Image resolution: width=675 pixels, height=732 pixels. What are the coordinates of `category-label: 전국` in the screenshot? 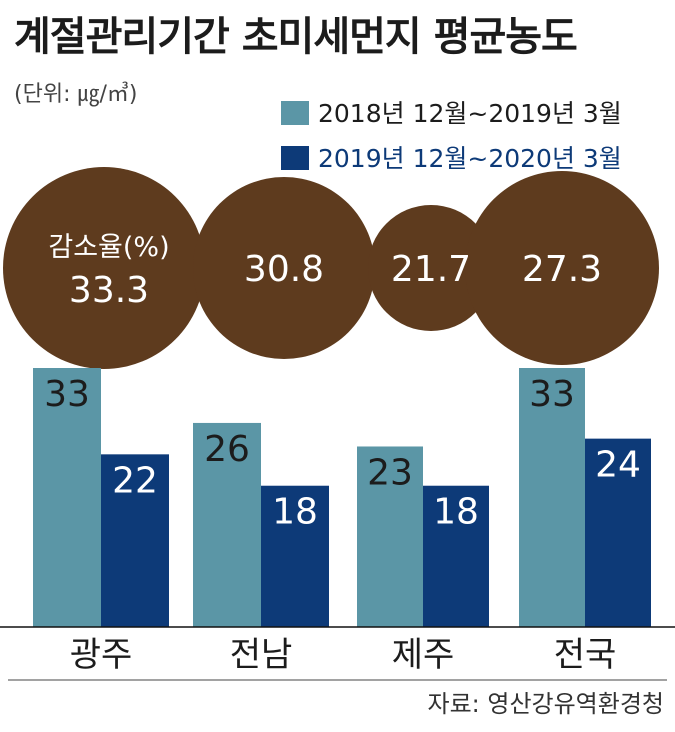 It's located at (585, 655).